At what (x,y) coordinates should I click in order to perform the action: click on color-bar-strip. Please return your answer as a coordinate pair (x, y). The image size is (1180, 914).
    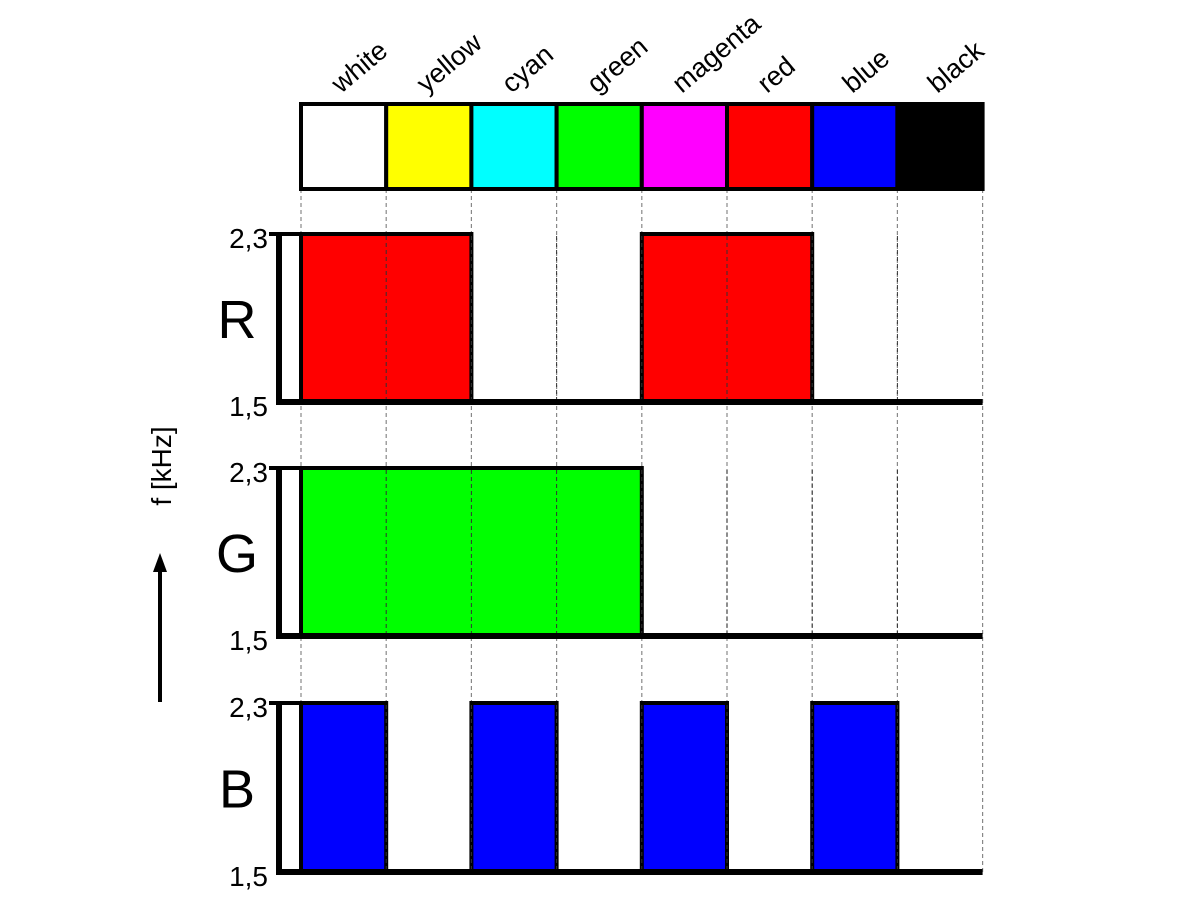
    Looking at the image, I should click on (642, 146).